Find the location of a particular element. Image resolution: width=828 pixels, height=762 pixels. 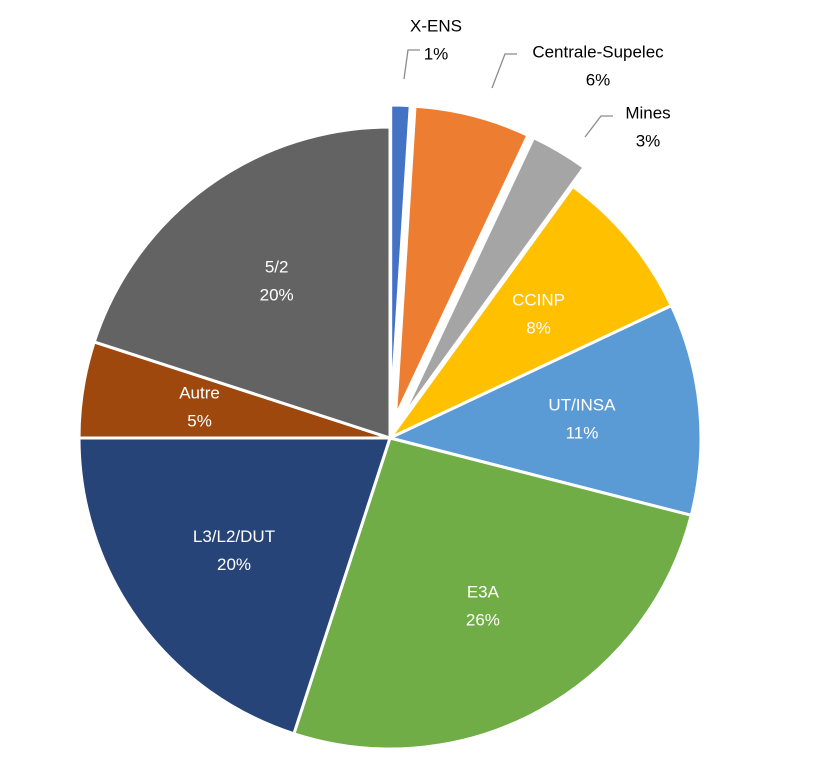

leader-line-centrale-supelec is located at coordinates (504, 71).